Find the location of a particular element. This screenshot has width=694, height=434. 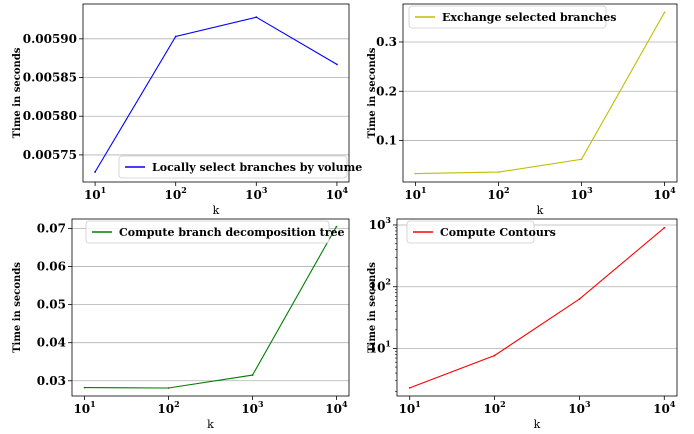

legend-label: Locally select branches by volume is located at coordinates (257, 167).